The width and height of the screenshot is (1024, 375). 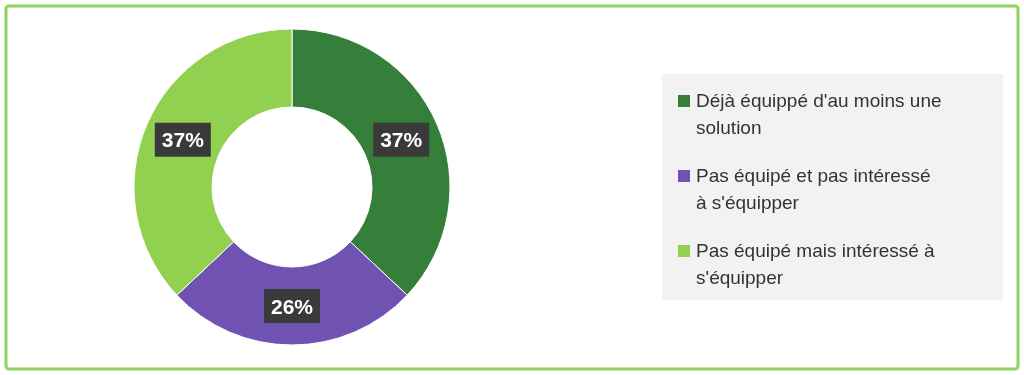 What do you see at coordinates (816, 264) in the screenshot?
I see `legend-label: Pas équipé mais intéressé à s'équipper` at bounding box center [816, 264].